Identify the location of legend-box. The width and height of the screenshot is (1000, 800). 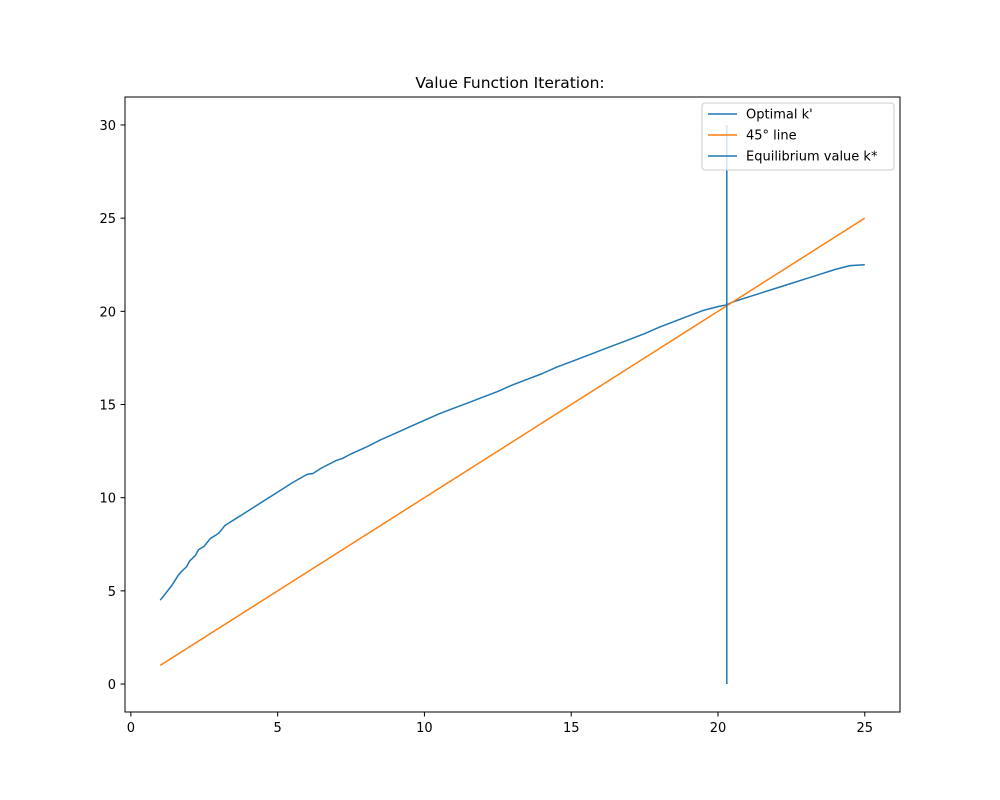
(798, 136).